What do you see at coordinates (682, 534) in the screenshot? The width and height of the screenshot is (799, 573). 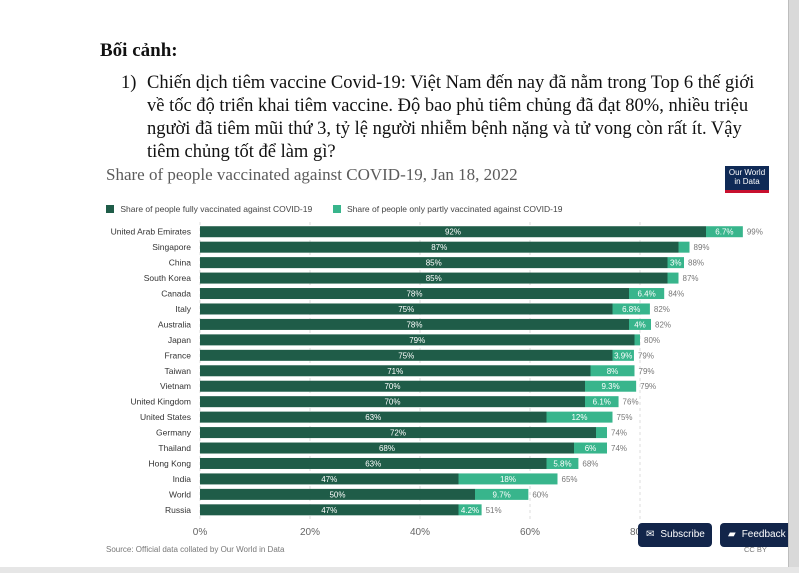 I see `subscribe-label: Subscribe` at bounding box center [682, 534].